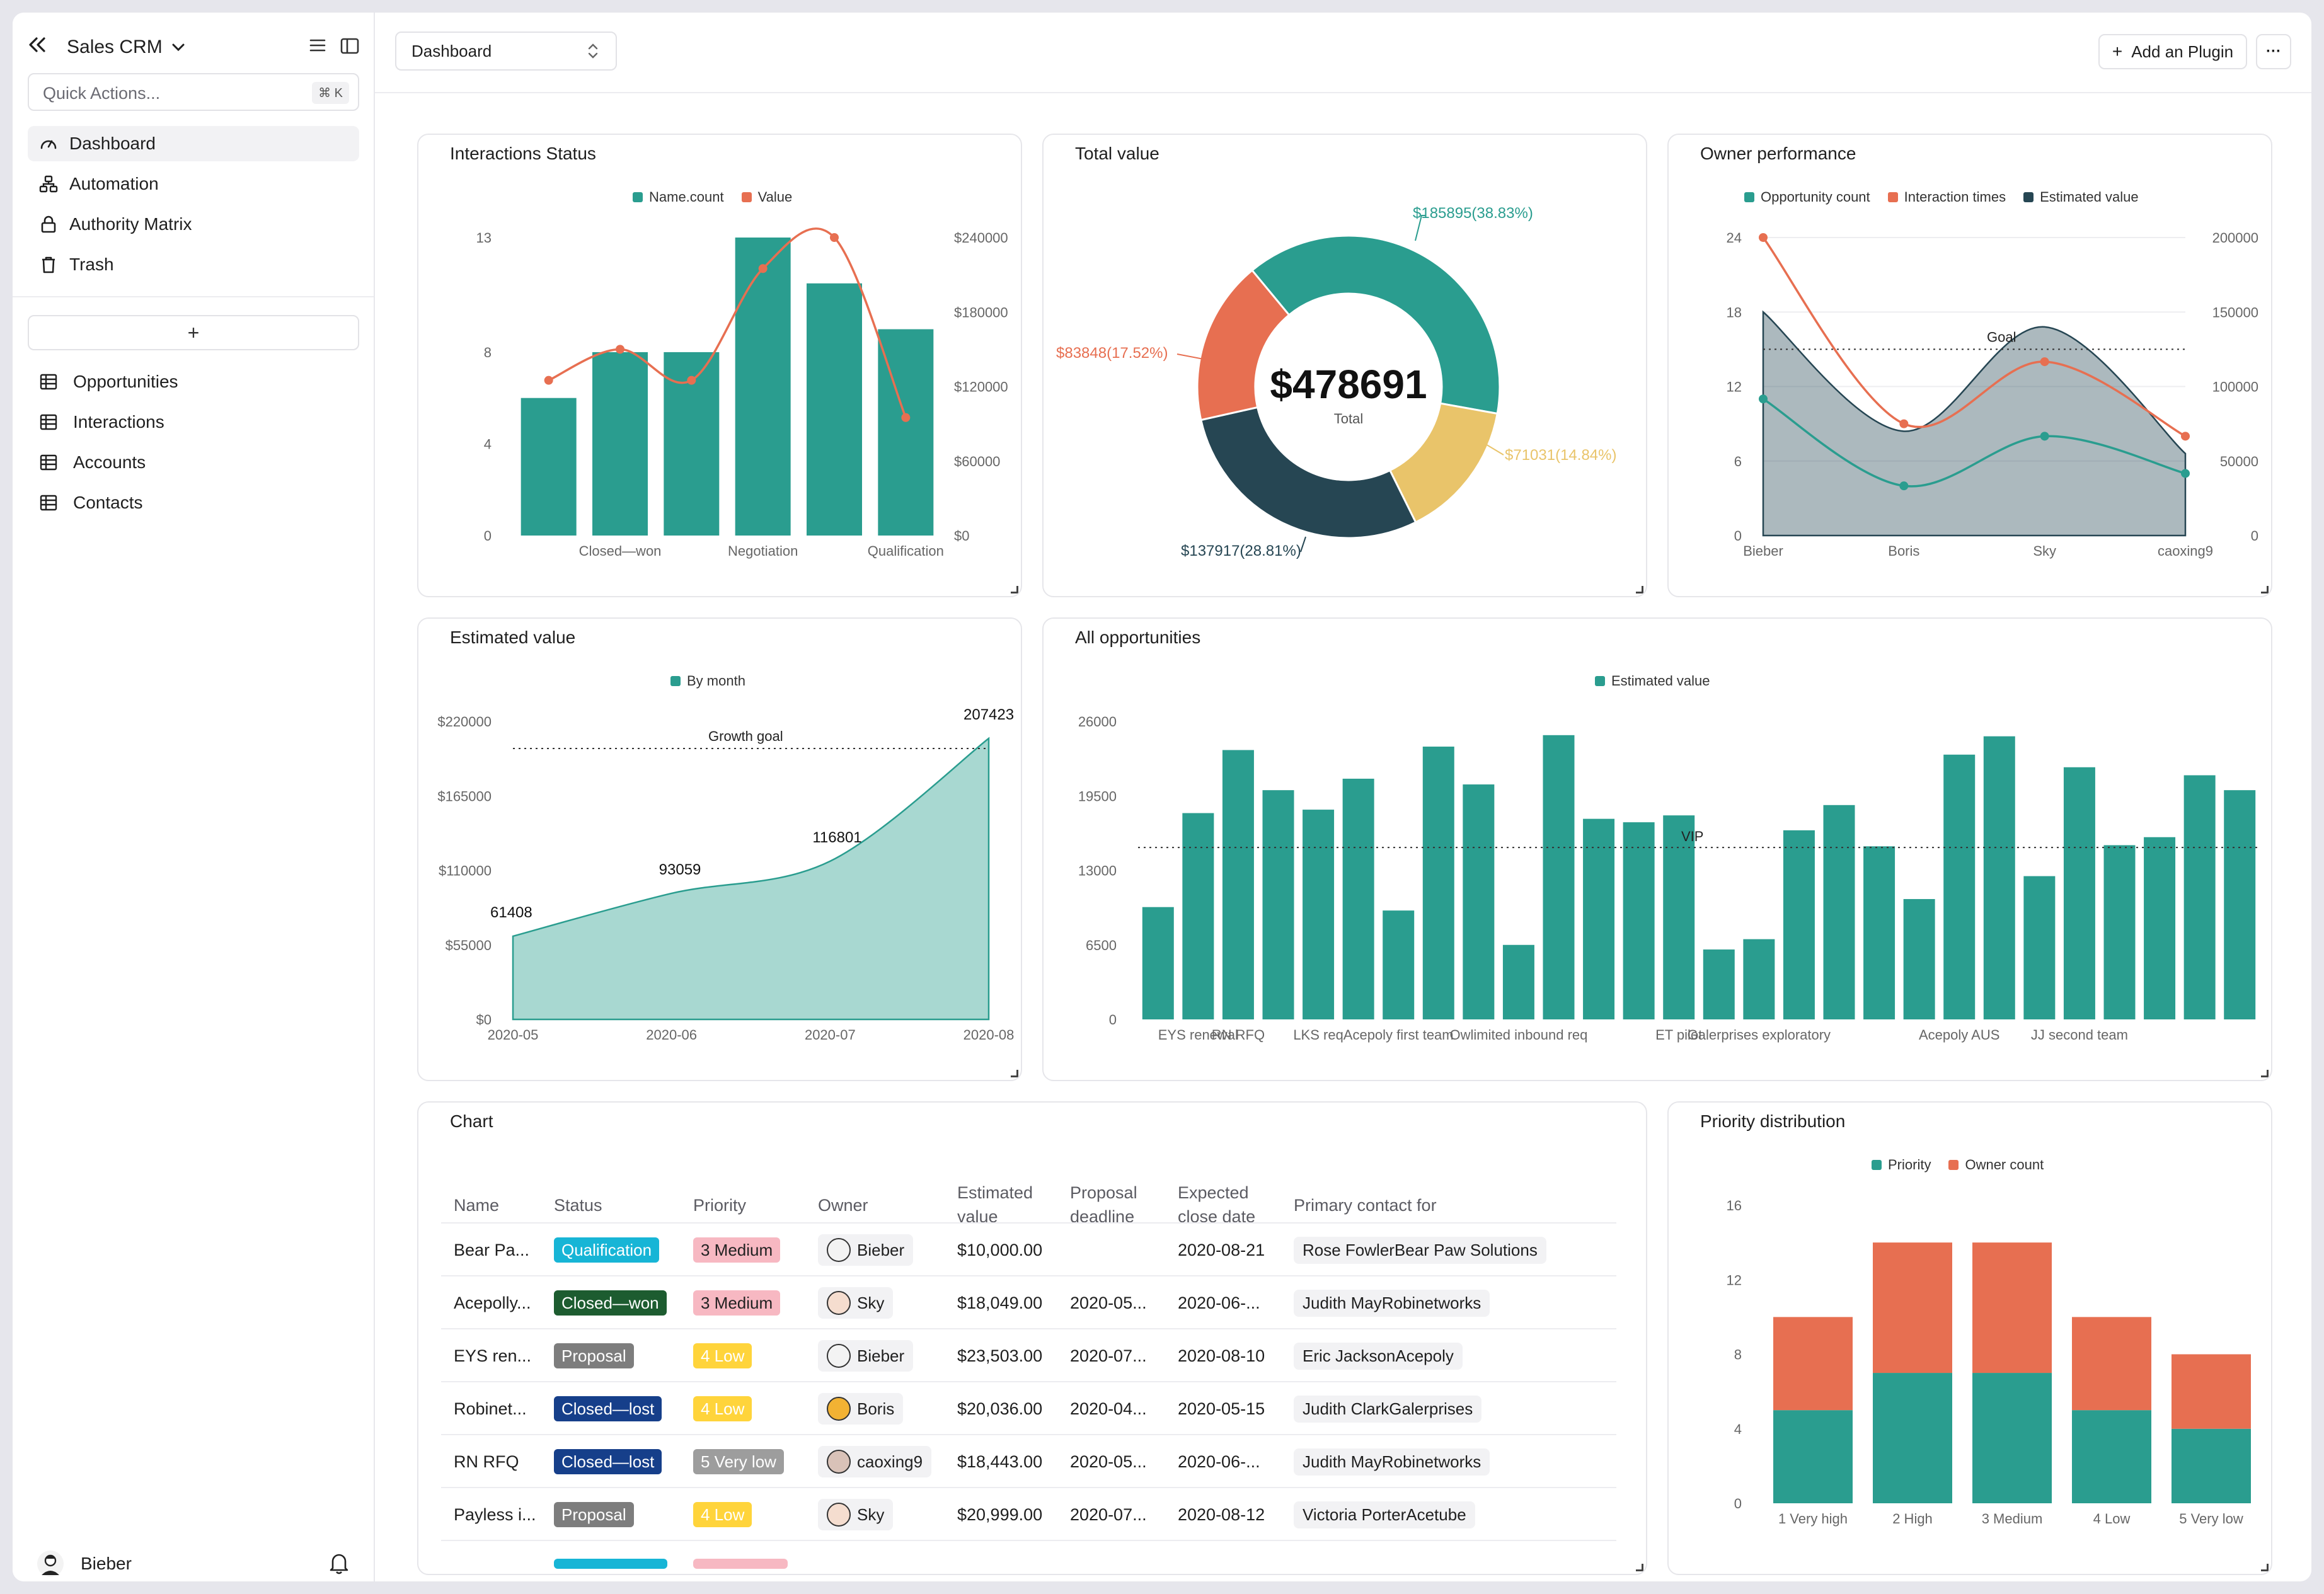 Image resolution: width=2324 pixels, height=1594 pixels. What do you see at coordinates (1098, 796) in the screenshot?
I see `y-tick-label: 19500` at bounding box center [1098, 796].